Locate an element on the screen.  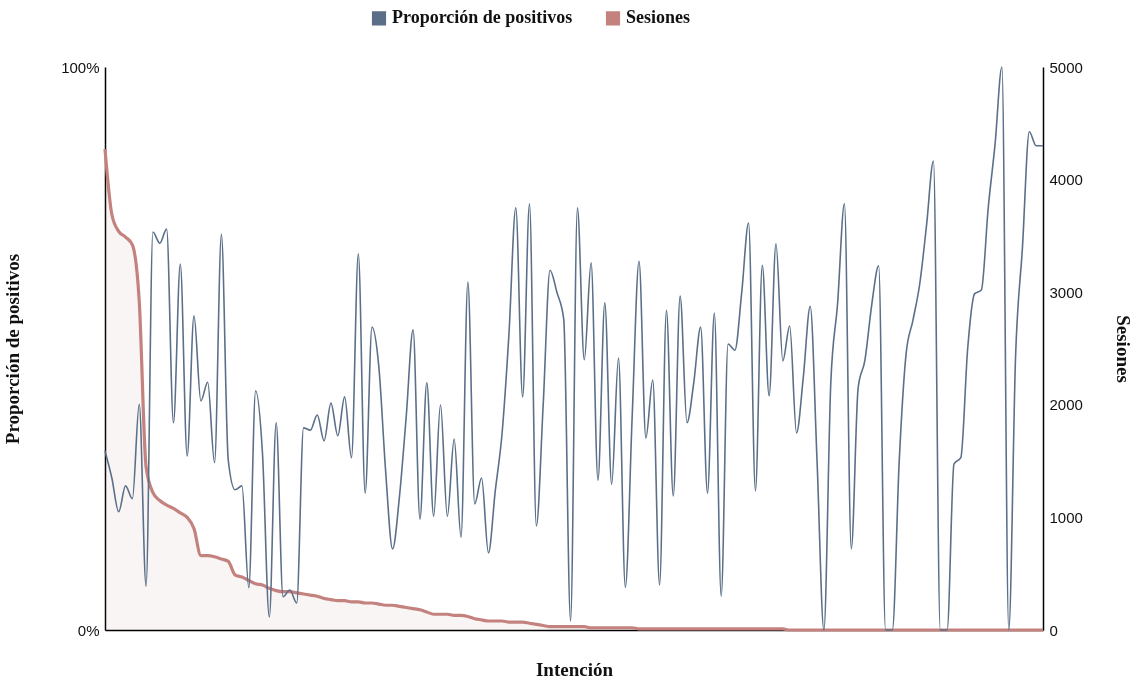
y2-tick-label: 2000 is located at coordinates (1066, 405).